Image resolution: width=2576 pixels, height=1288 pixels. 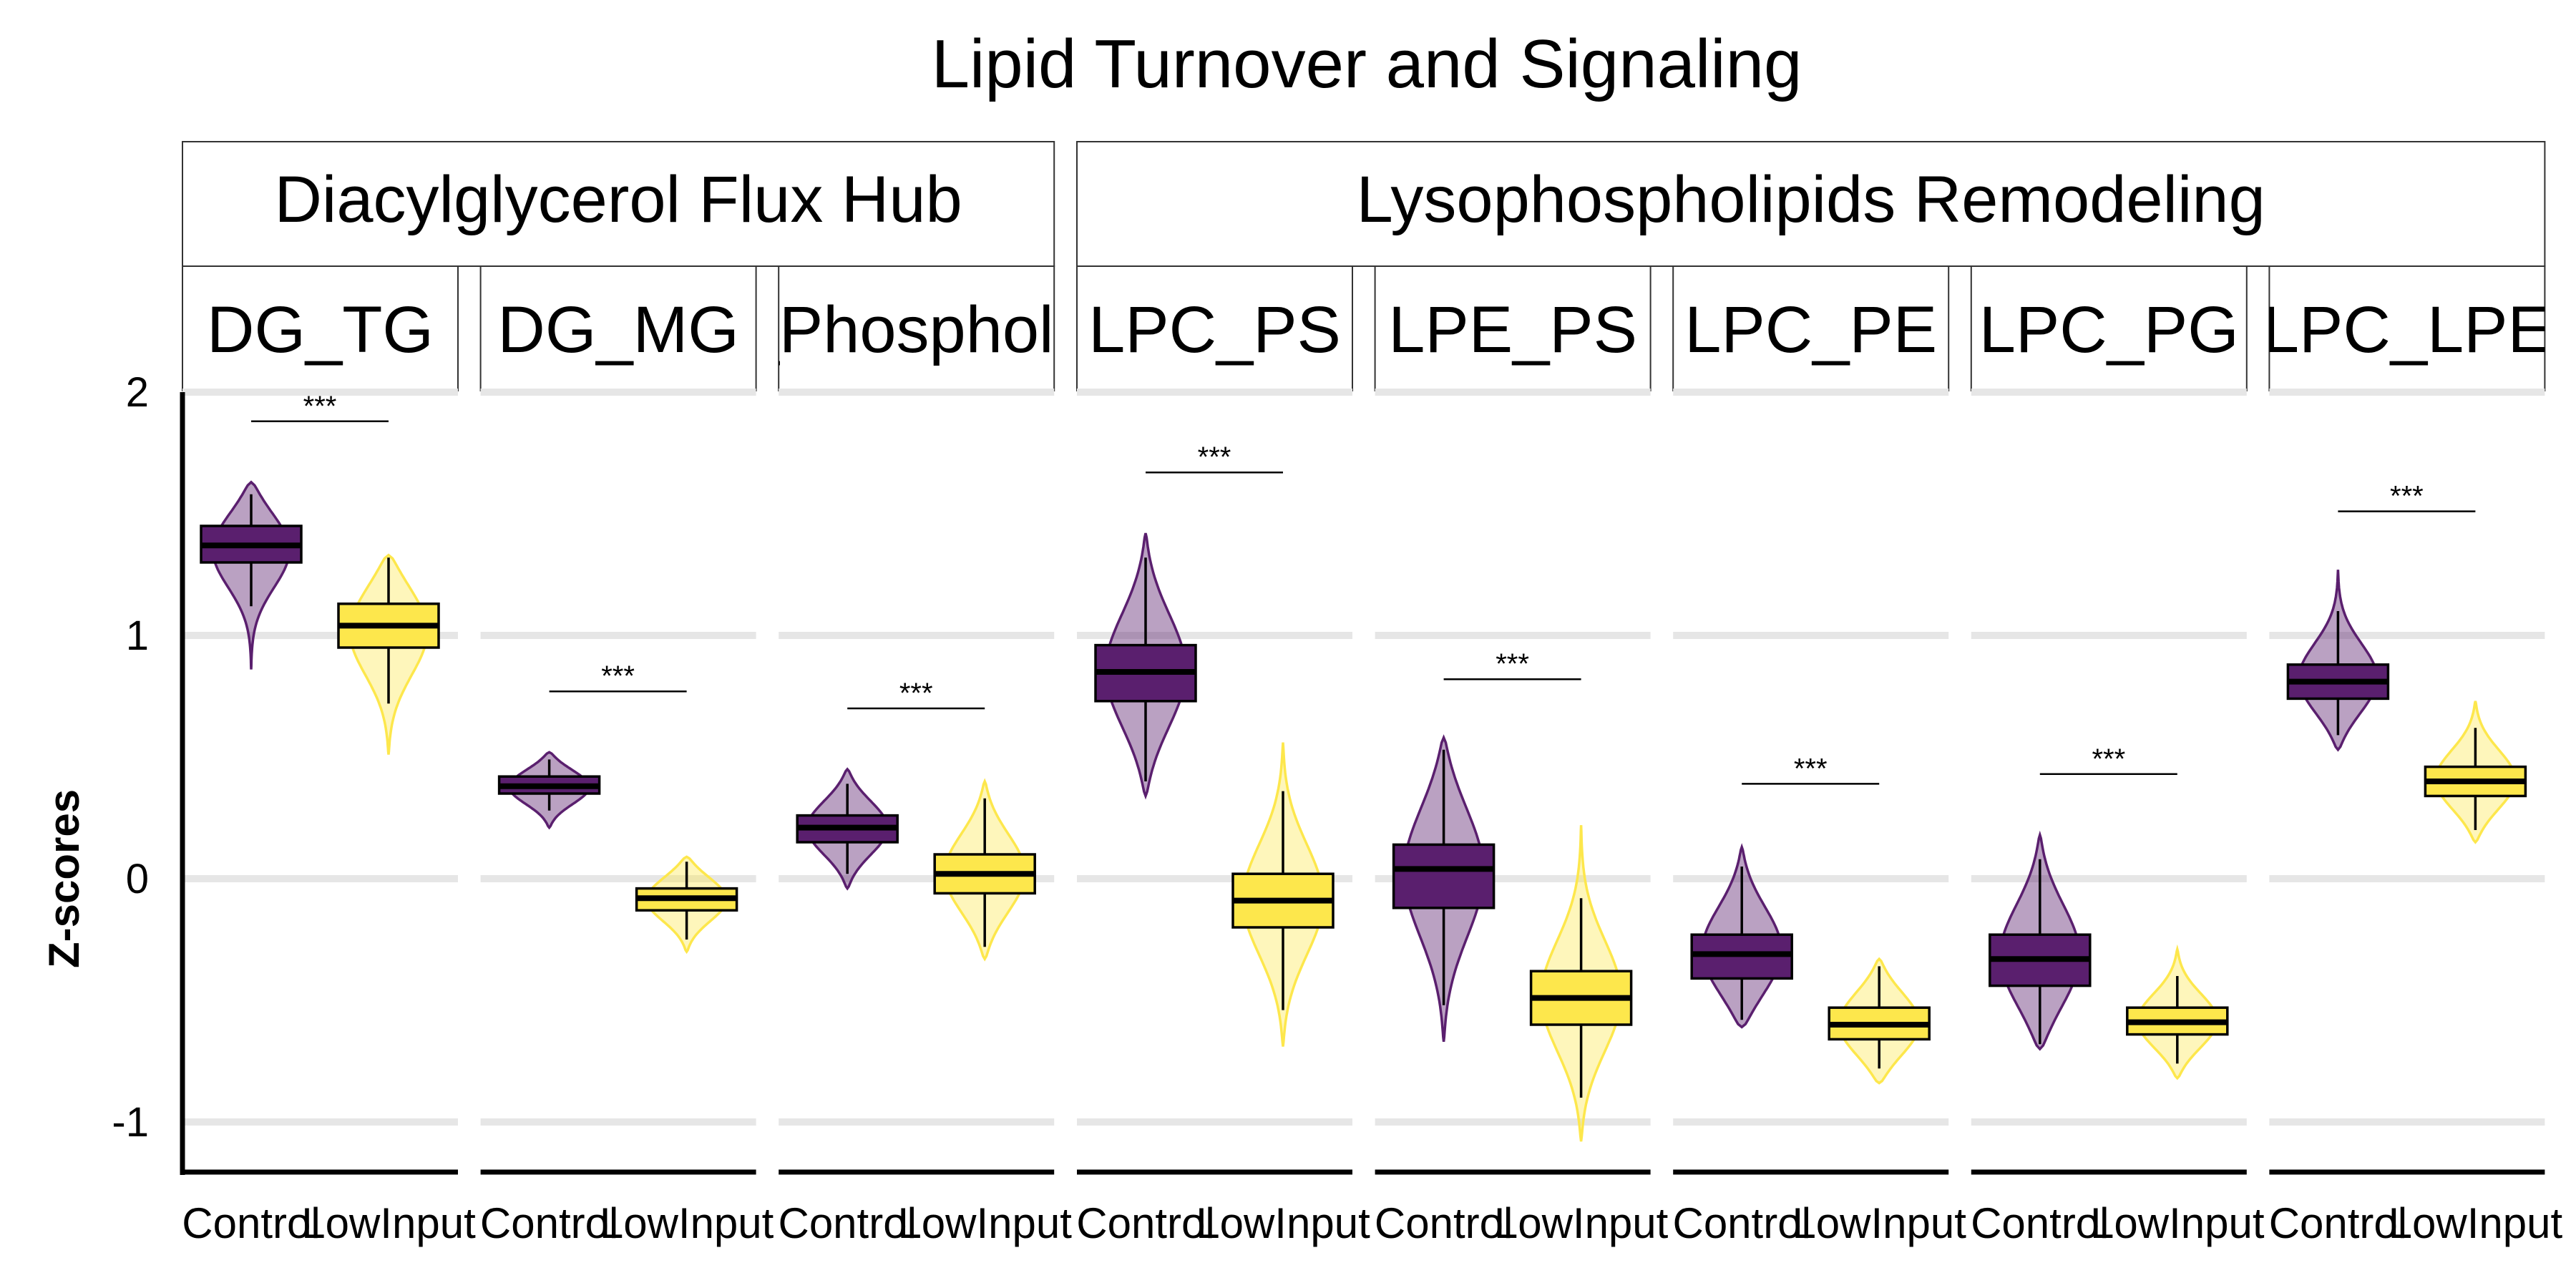 I want to click on facet-strip-label: LPC_LPE, so click(x=2407, y=329).